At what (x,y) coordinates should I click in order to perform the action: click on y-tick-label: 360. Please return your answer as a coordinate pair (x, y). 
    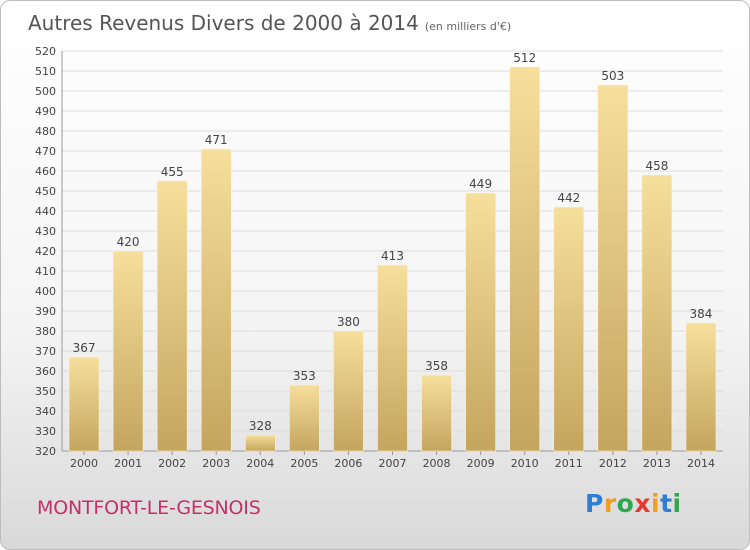
    Looking at the image, I should click on (45, 371).